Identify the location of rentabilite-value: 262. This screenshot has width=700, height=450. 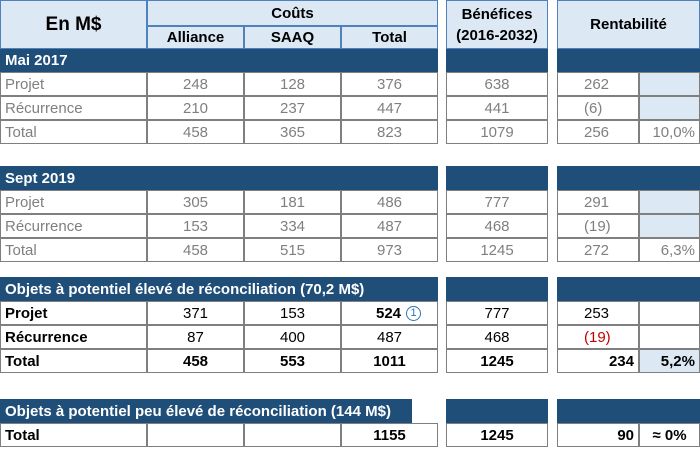
(598, 84).